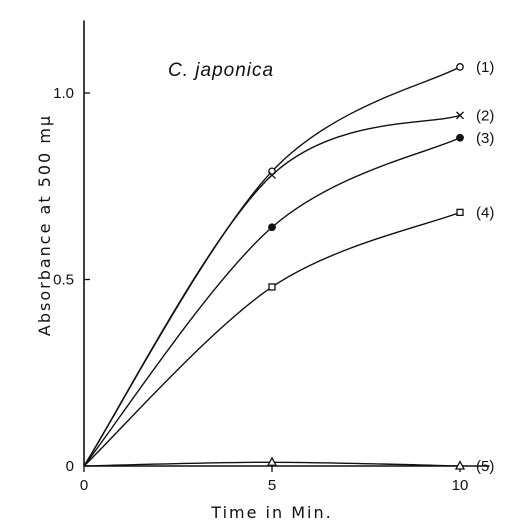 The height and width of the screenshot is (528, 515). Describe the element at coordinates (460, 485) in the screenshot. I see `x-tick-label: 10` at that location.